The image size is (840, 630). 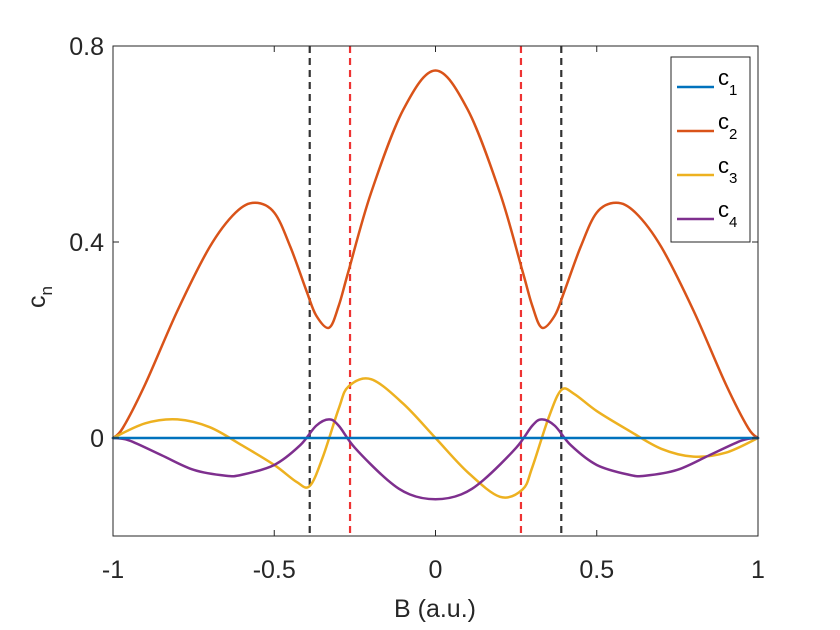 I want to click on legend-label-sub: 4, so click(x=733, y=222).